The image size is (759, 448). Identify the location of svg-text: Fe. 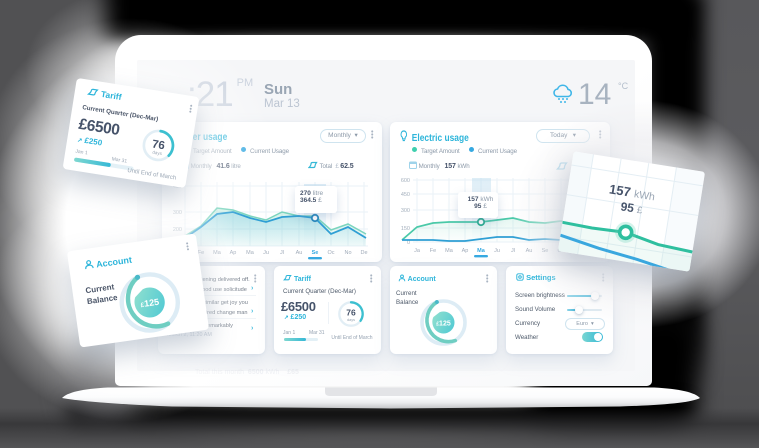
(433, 251).